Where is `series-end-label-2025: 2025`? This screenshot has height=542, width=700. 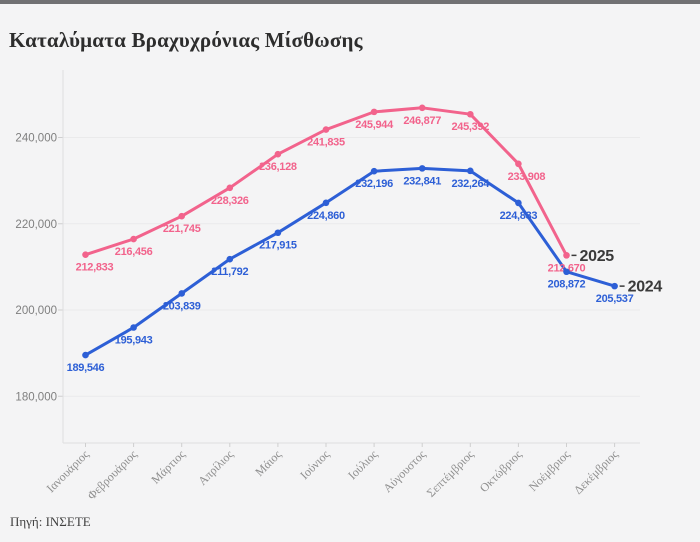 series-end-label-2025: 2025 is located at coordinates (597, 256).